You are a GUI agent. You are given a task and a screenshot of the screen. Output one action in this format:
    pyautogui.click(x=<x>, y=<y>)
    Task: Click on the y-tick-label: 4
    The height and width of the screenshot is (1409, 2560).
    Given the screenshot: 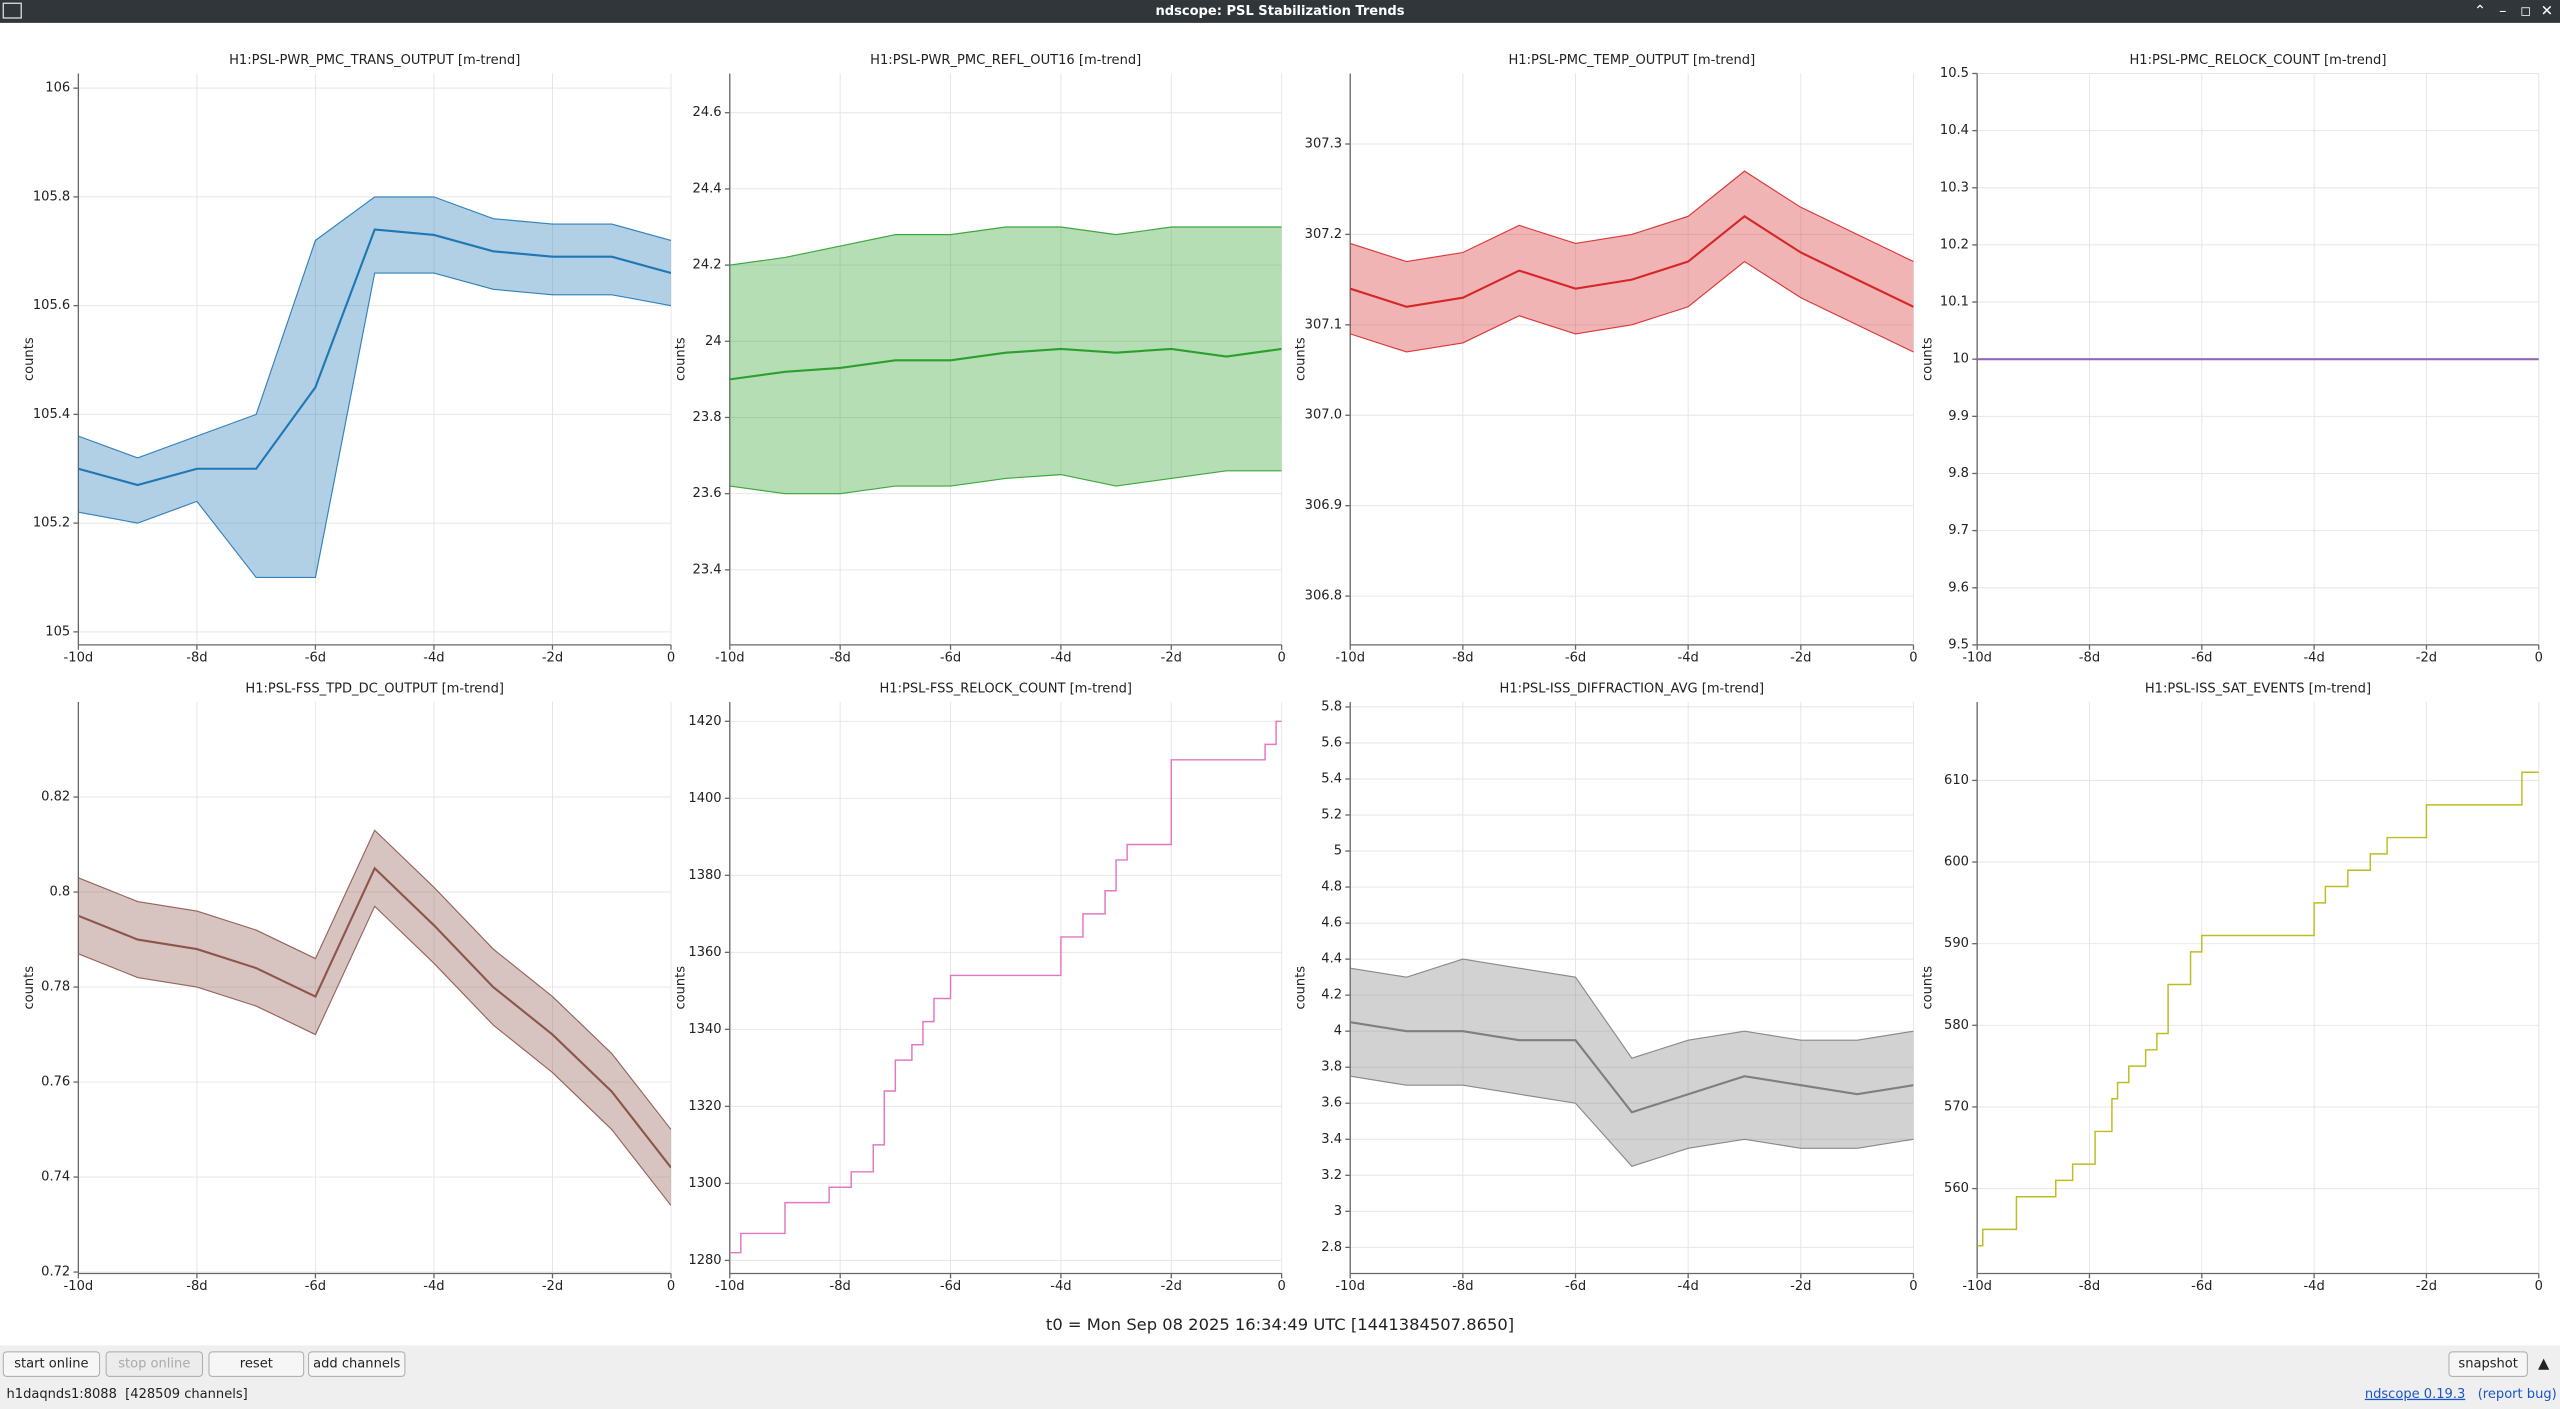 What is the action you would take?
    pyautogui.click(x=1338, y=1031)
    